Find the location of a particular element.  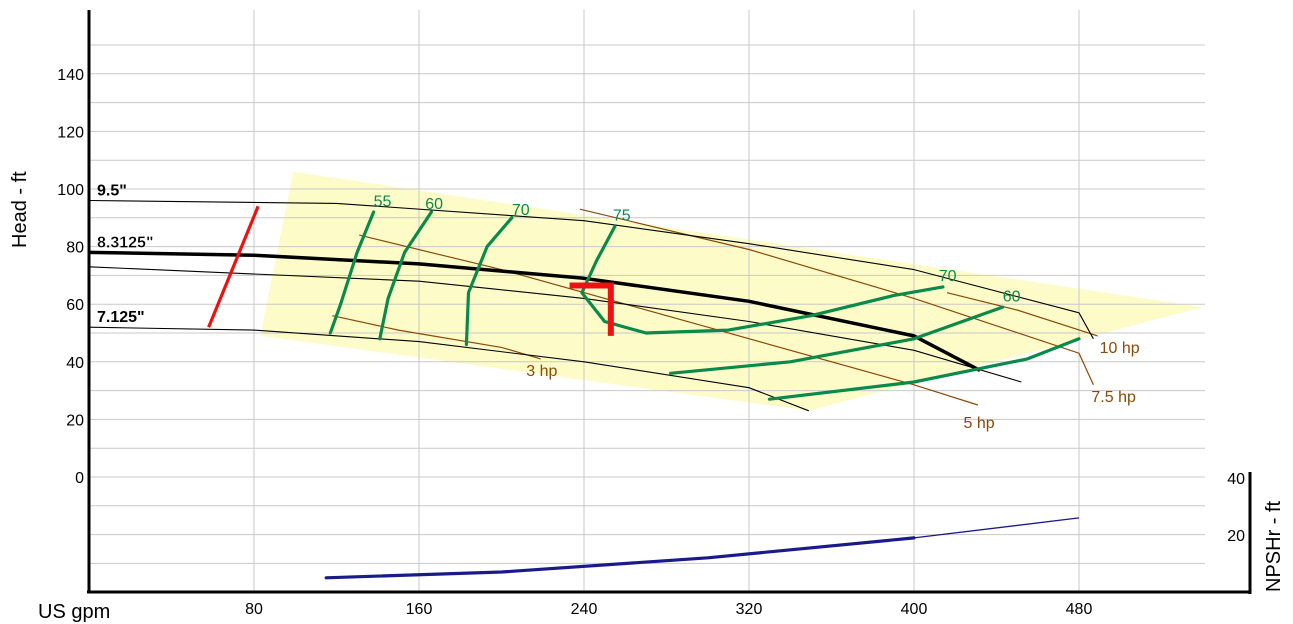

y-tick-label-40: 40 is located at coordinates (75, 363).